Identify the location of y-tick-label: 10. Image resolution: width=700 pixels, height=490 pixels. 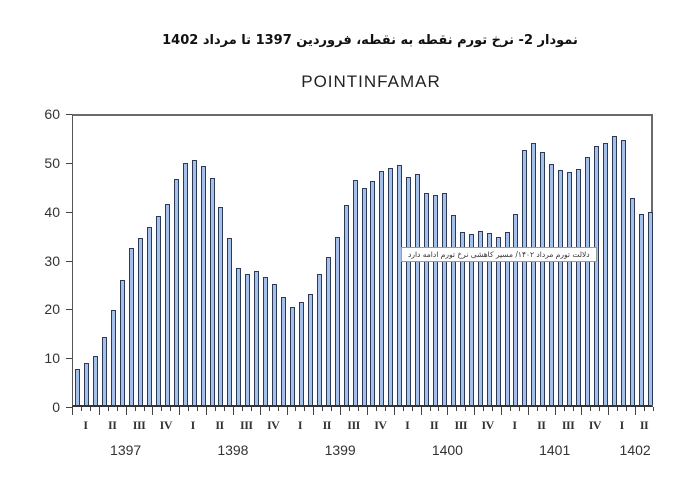
(52, 358).